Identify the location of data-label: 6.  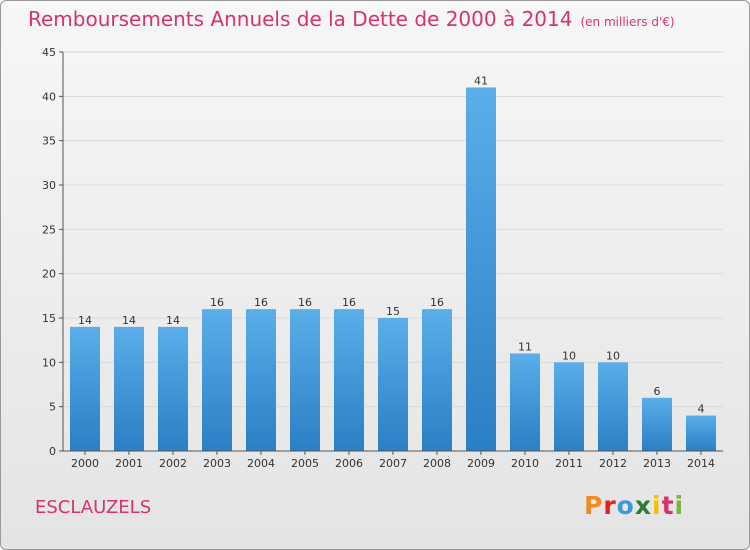
(657, 391).